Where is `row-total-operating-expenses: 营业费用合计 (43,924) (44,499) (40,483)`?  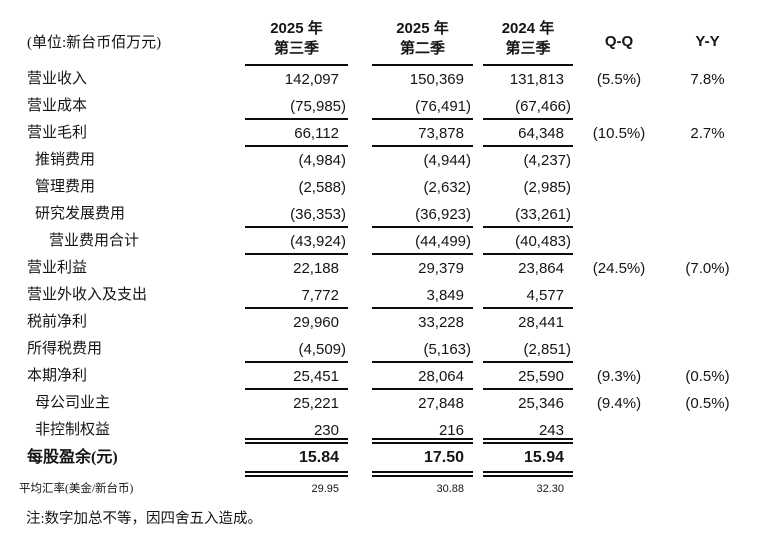
row-total-operating-expenses: 营业费用合计 (43,924) (44,499) (40,483) is located at coordinates (392, 241).